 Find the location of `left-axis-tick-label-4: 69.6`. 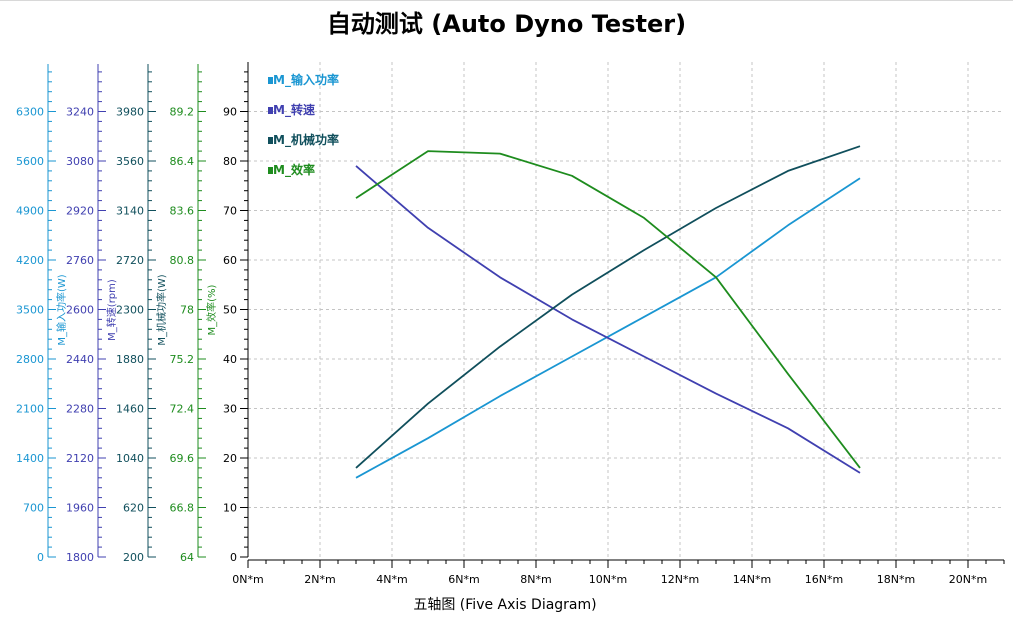

left-axis-tick-label-4: 69.6 is located at coordinates (182, 458).